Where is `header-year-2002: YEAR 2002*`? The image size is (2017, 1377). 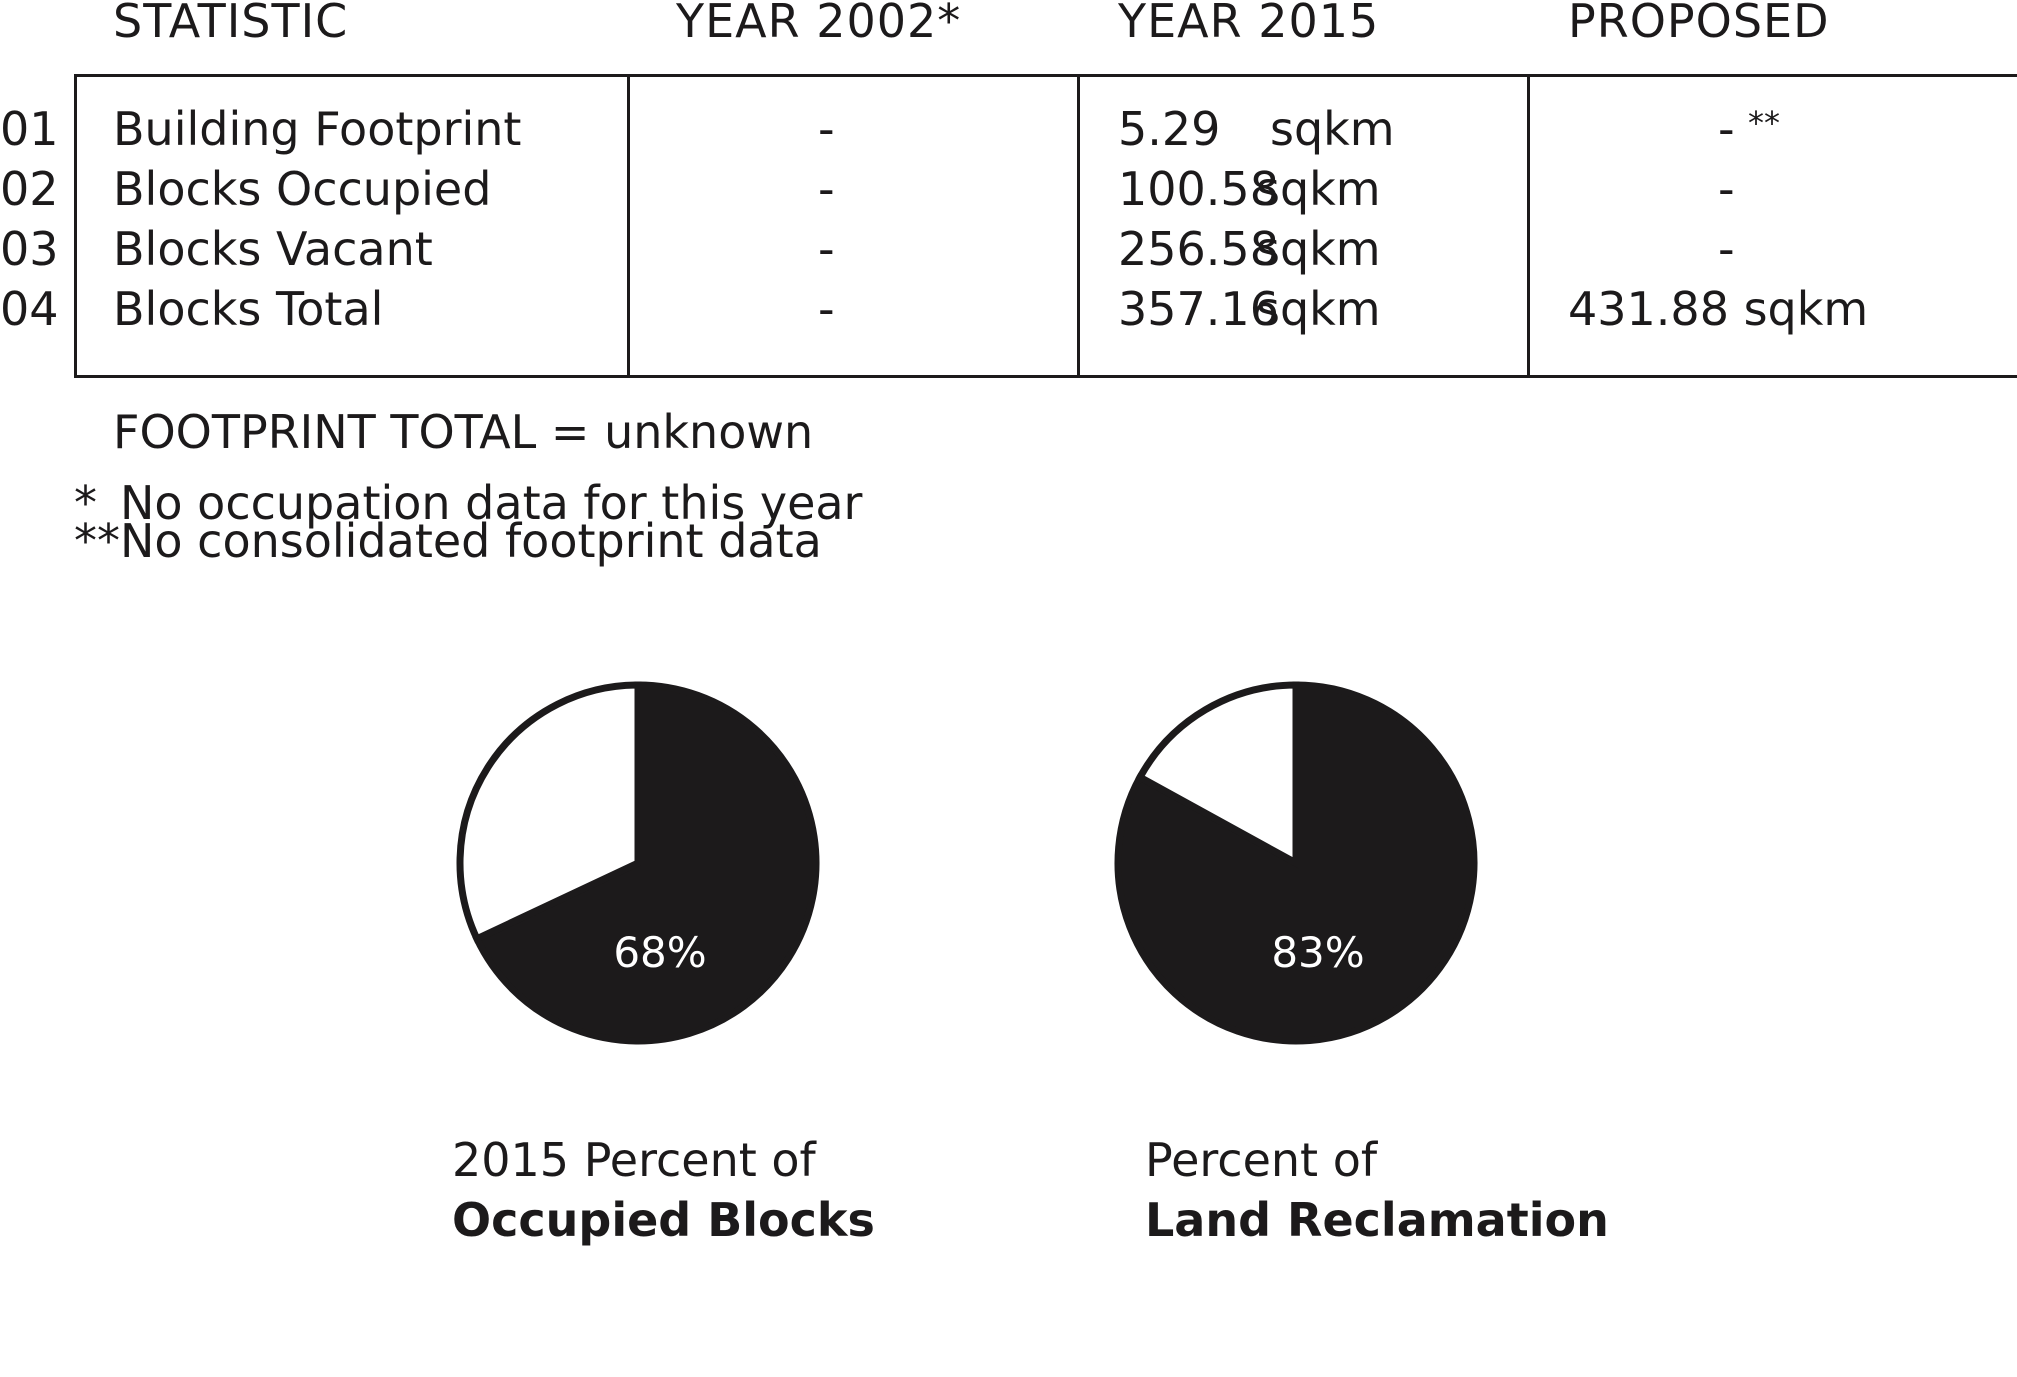 header-year-2002: YEAR 2002* is located at coordinates (819, 24).